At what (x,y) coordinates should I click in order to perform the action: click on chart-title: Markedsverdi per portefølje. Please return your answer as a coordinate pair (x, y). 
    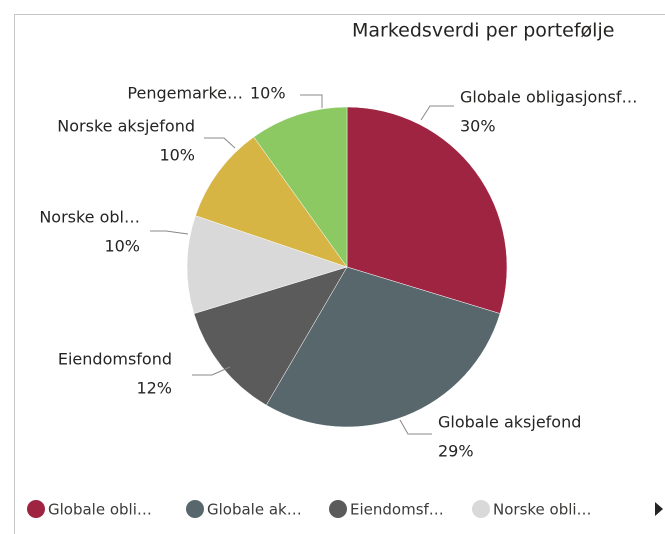
    Looking at the image, I should click on (483, 31).